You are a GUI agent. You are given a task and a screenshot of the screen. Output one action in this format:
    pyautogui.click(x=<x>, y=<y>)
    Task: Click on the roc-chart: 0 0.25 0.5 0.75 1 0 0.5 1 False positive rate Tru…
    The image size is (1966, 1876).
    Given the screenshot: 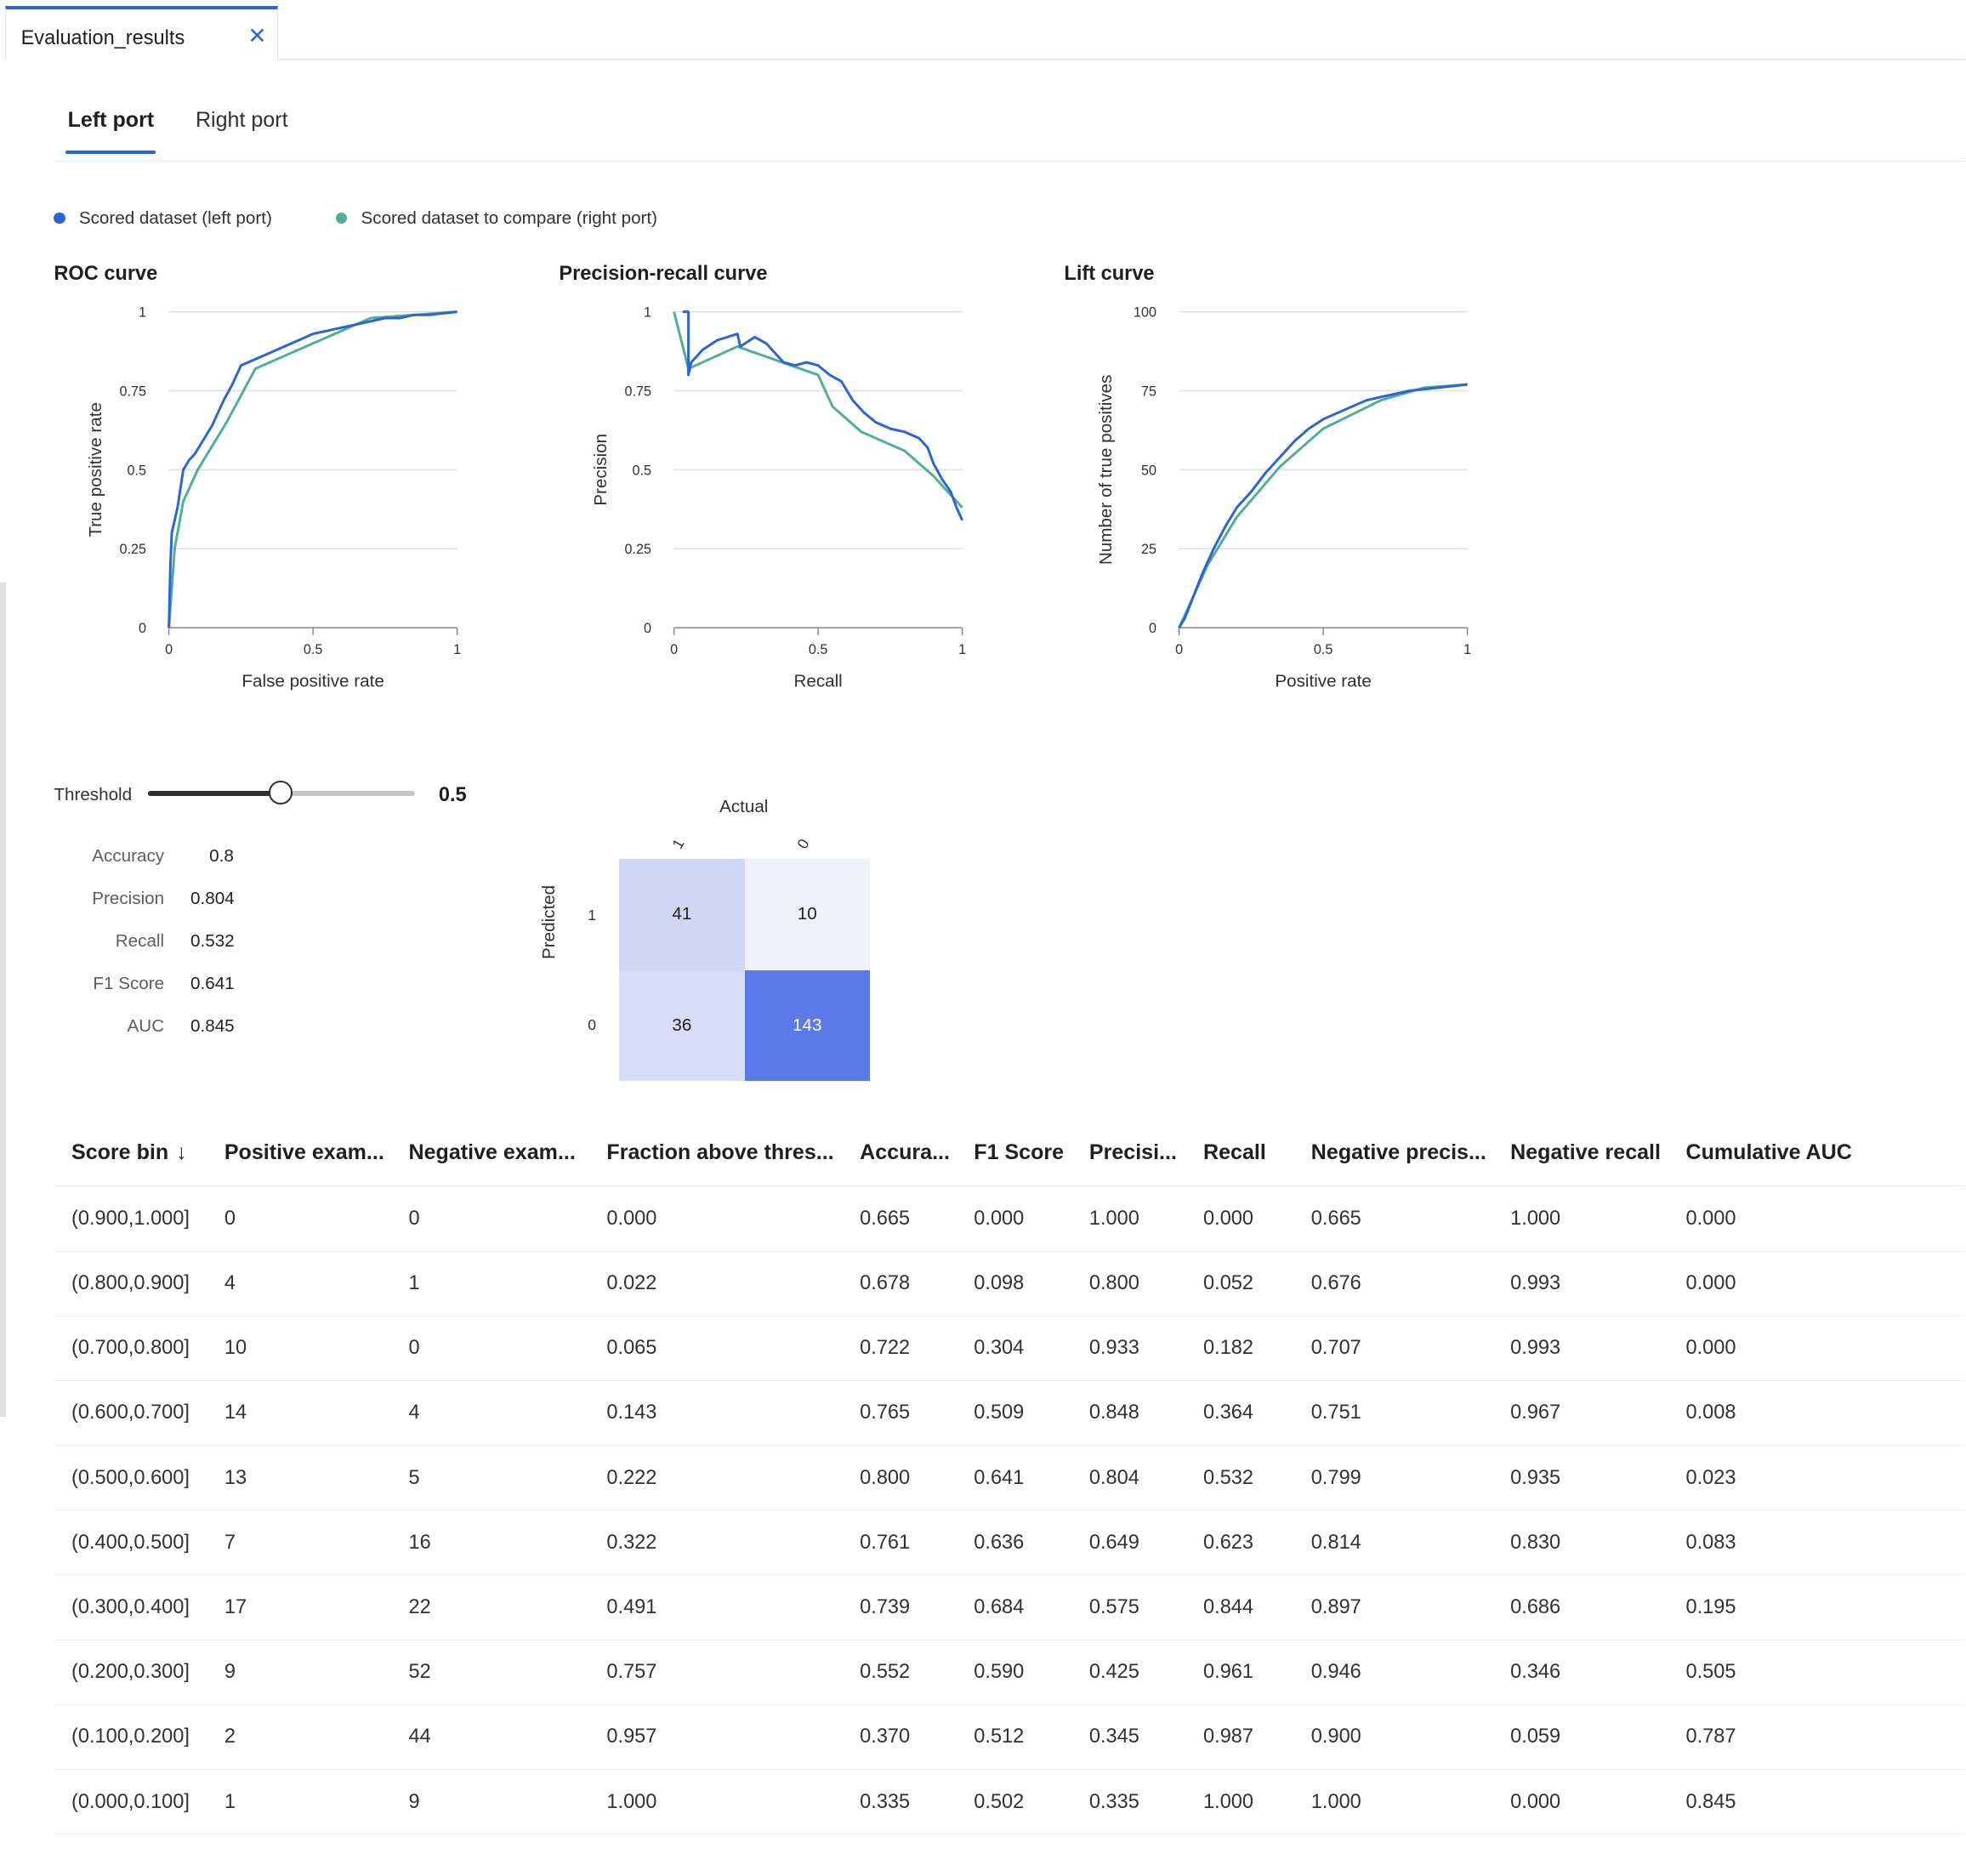 What is the action you would take?
    pyautogui.click(x=267, y=501)
    